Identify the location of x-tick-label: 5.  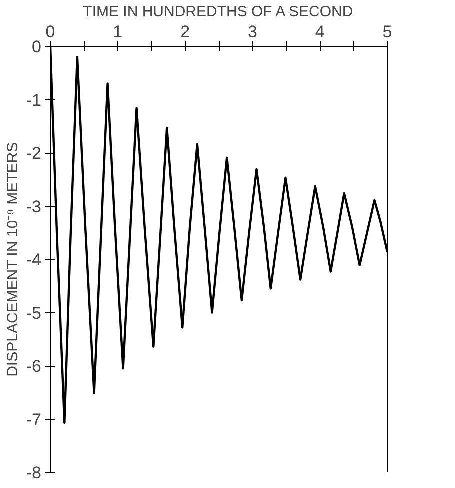
(387, 32).